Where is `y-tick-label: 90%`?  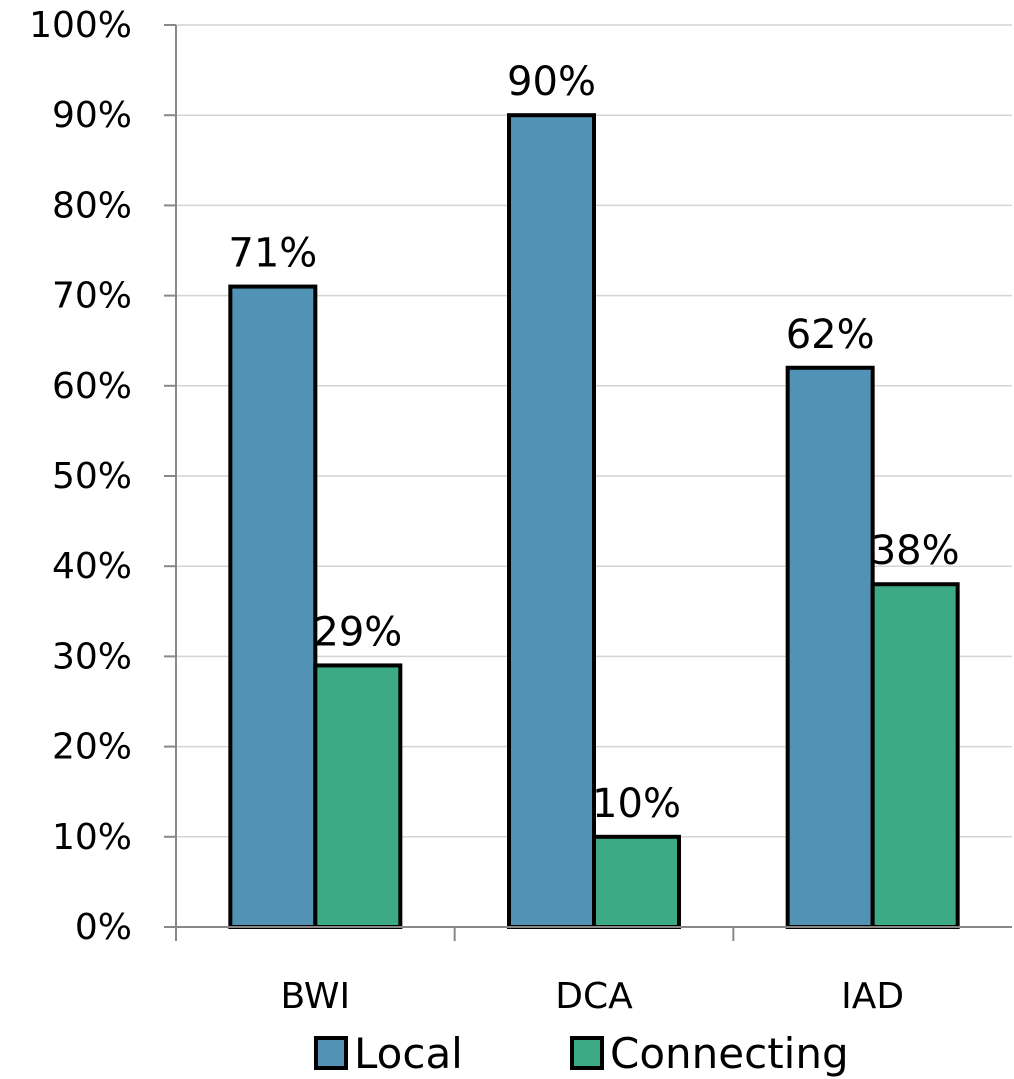
y-tick-label: 90% is located at coordinates (92, 115).